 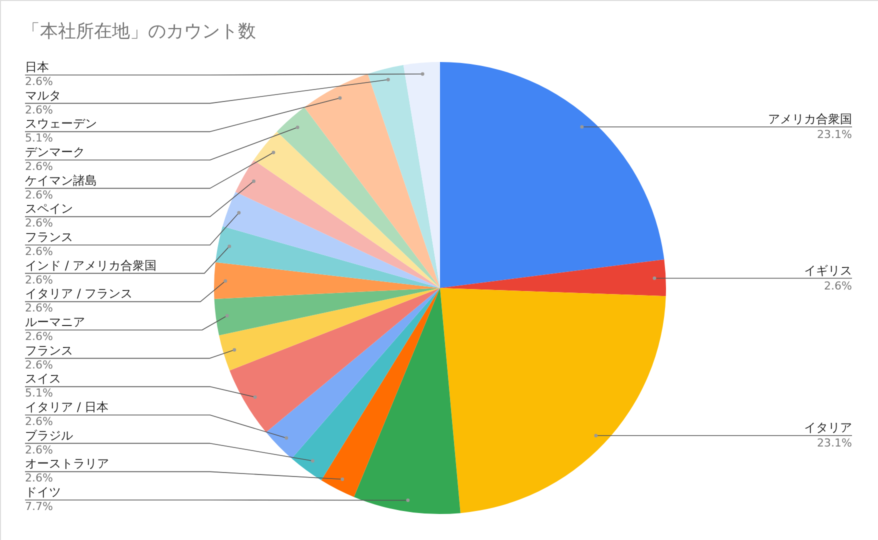 What do you see at coordinates (55, 322) in the screenshot?
I see `slice-label: ルーマニア` at bounding box center [55, 322].